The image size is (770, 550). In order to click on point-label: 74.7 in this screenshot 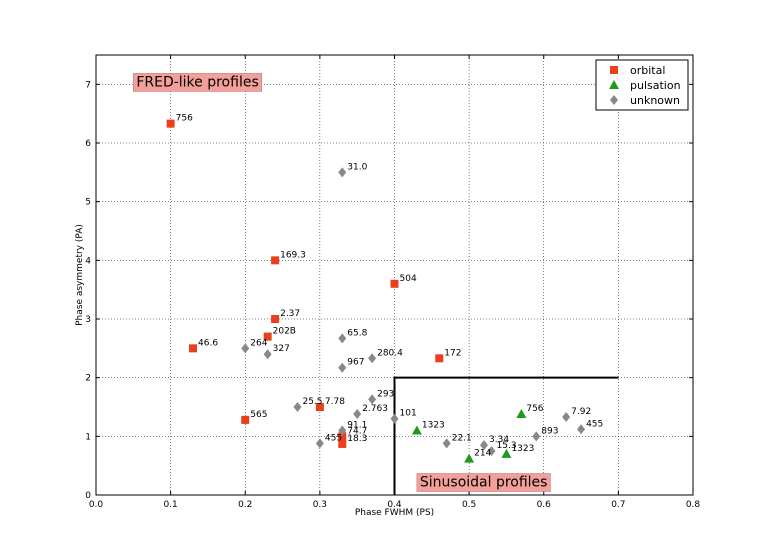, I will do `click(357, 431)`.